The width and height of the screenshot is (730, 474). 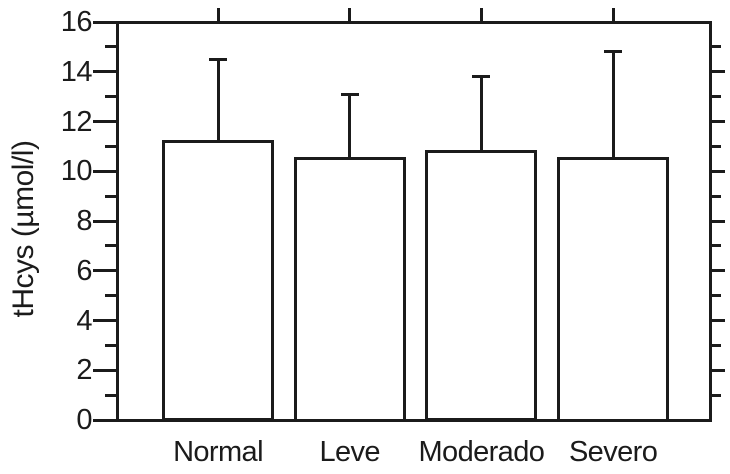 I want to click on bar-normal, so click(x=218, y=280).